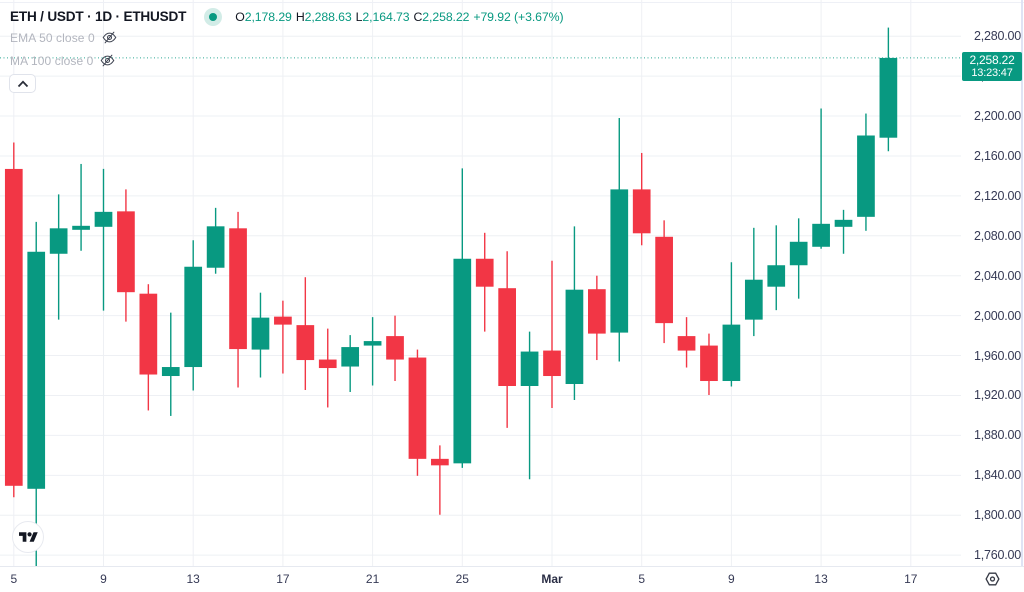  Describe the element at coordinates (52, 60) in the screenshot. I see `indicator-ma100-label: MA 100 close 0` at that location.